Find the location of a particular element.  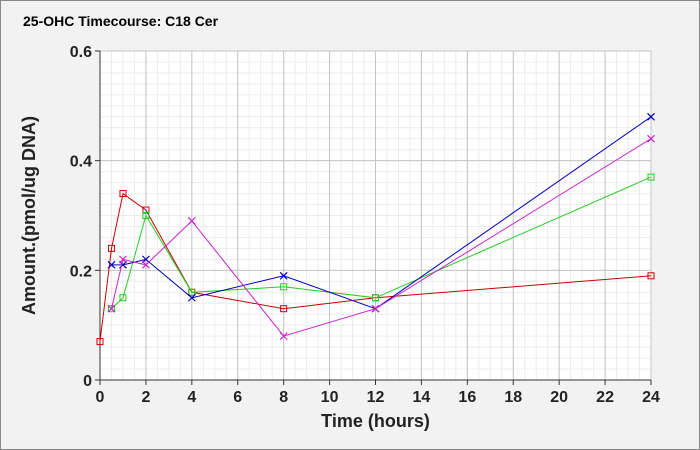

chart-title: 25-OHC Timecourse: C18 Cer is located at coordinates (121, 21).